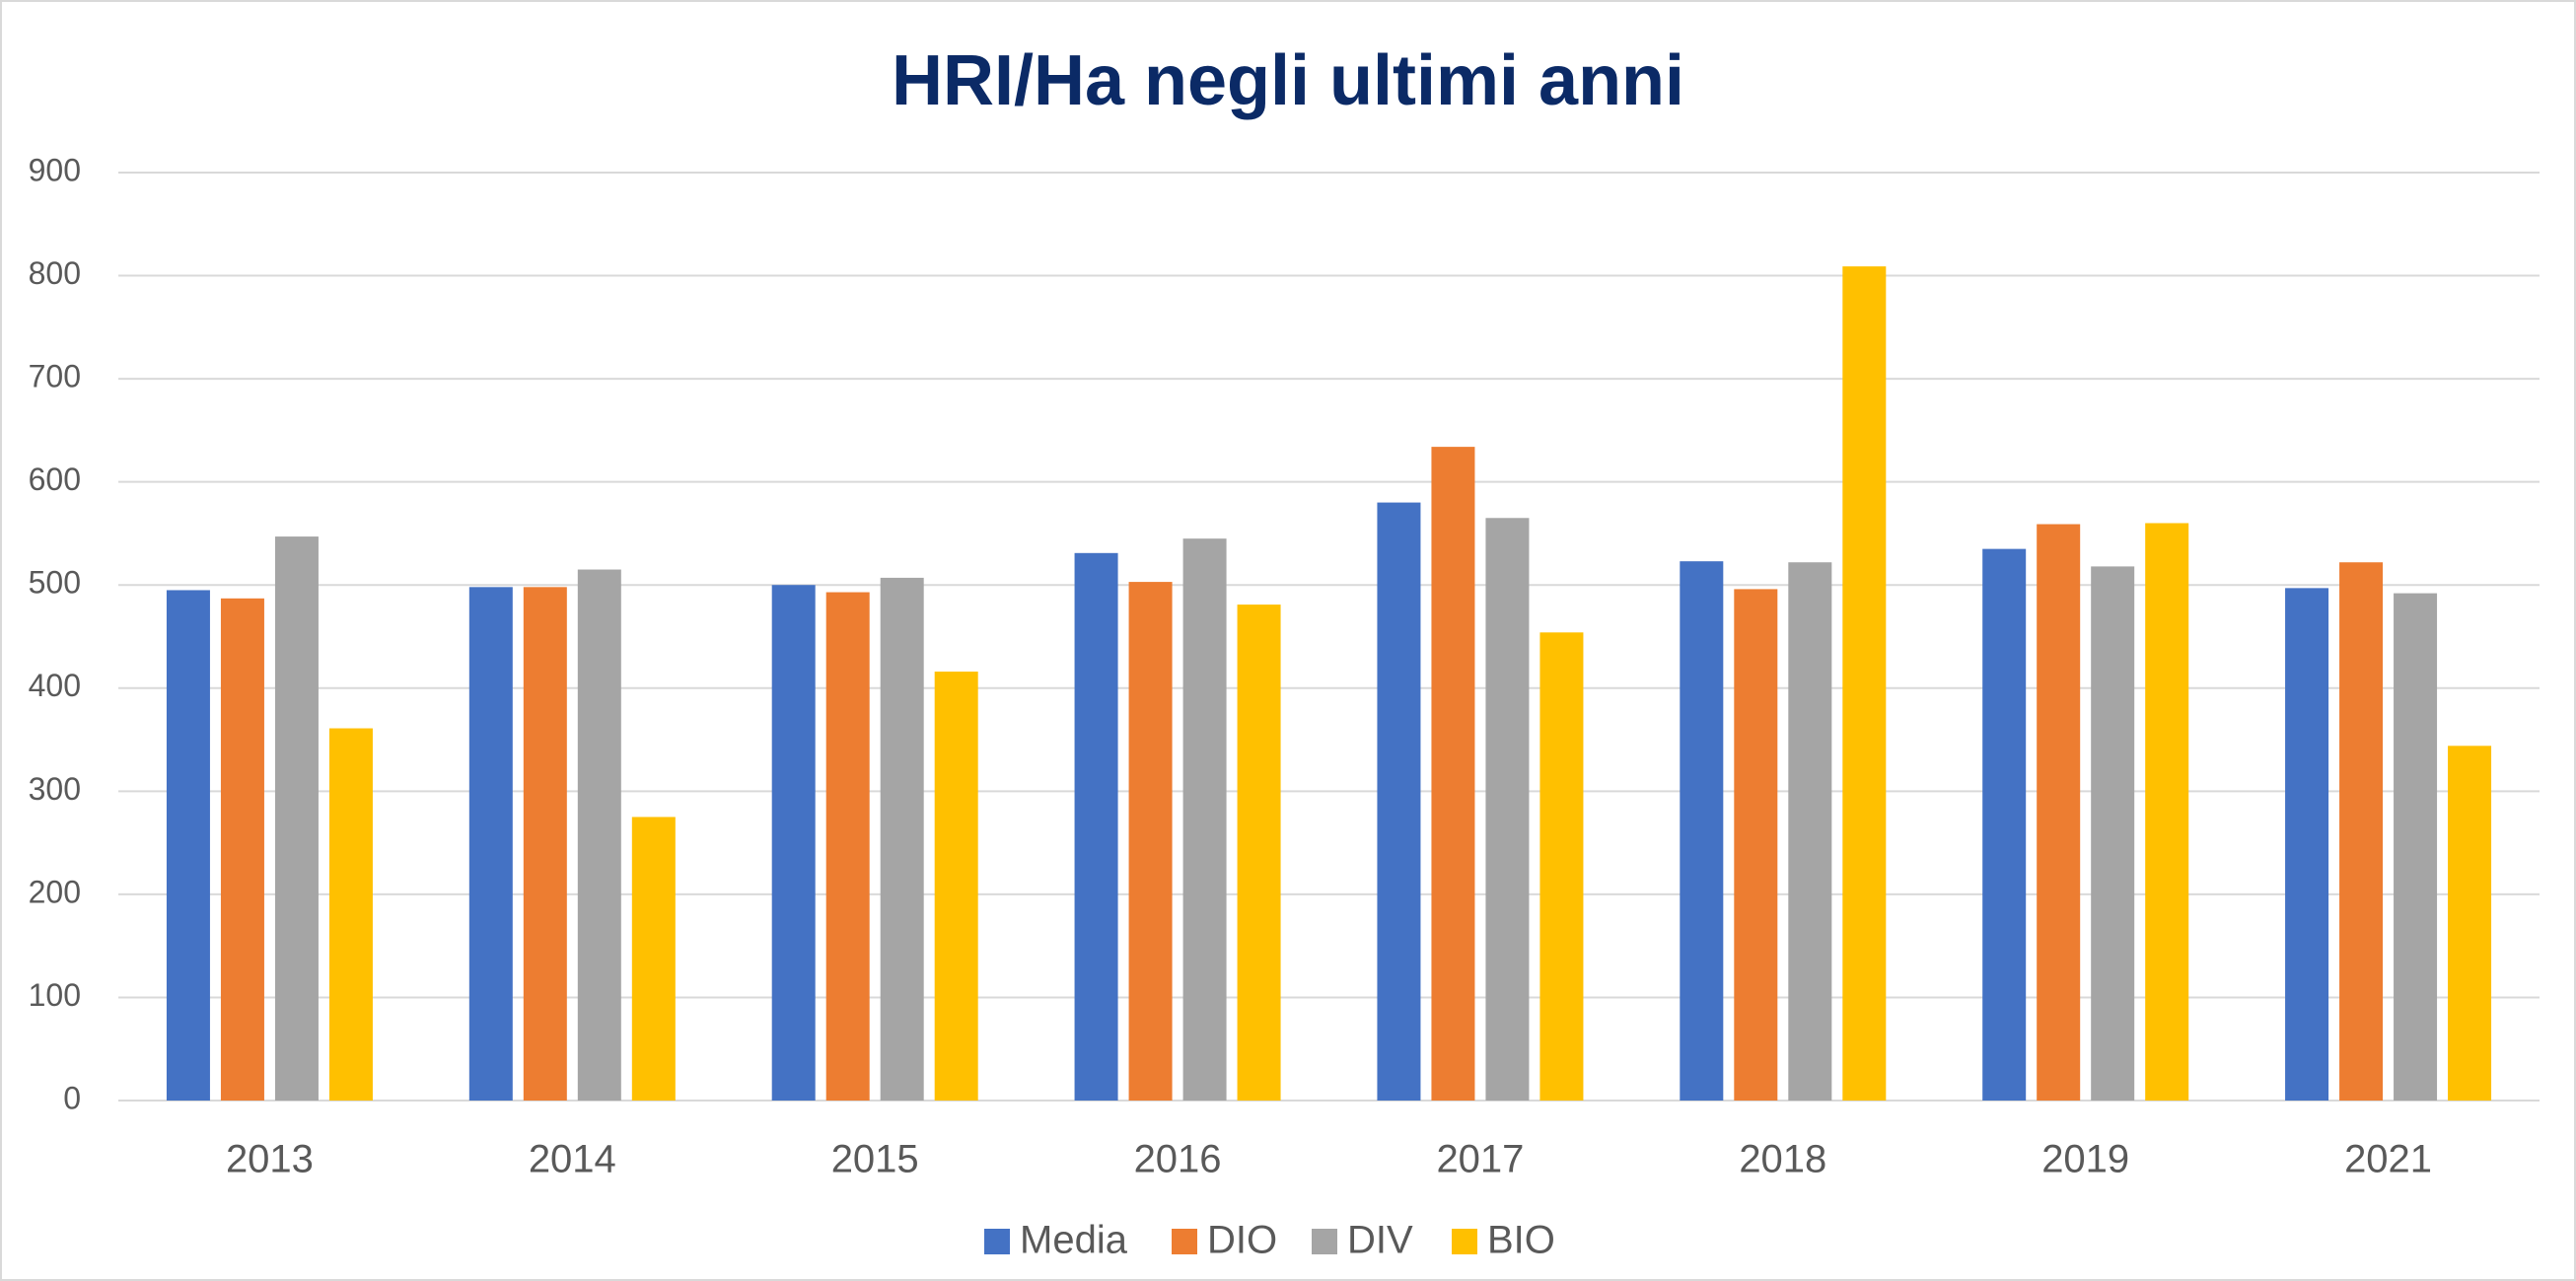  What do you see at coordinates (1242, 1240) in the screenshot?
I see `legend-label: DIO` at bounding box center [1242, 1240].